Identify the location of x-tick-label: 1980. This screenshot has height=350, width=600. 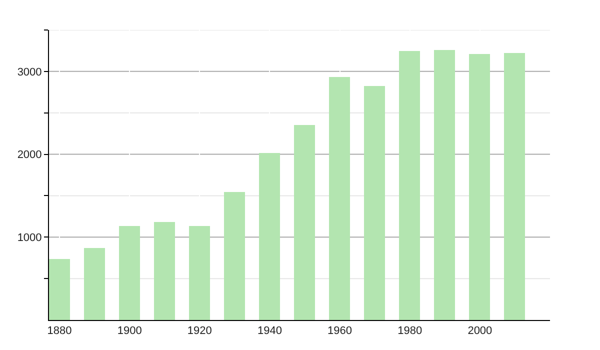
(410, 331).